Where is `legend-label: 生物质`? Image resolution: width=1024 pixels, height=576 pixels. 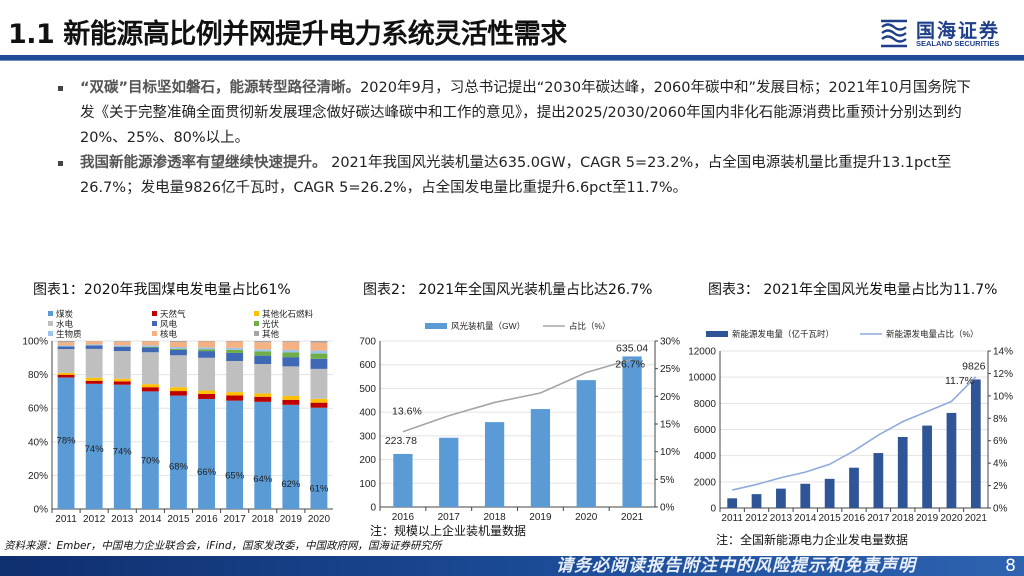
legend-label: 生物质 is located at coordinates (69, 334).